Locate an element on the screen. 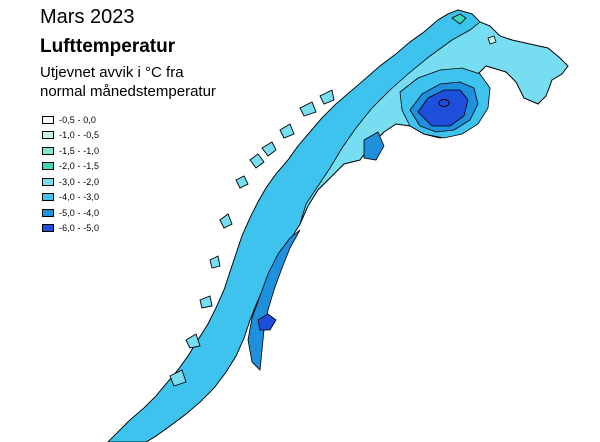  legend-item: -3,0 - -2,0 is located at coordinates (70, 182).